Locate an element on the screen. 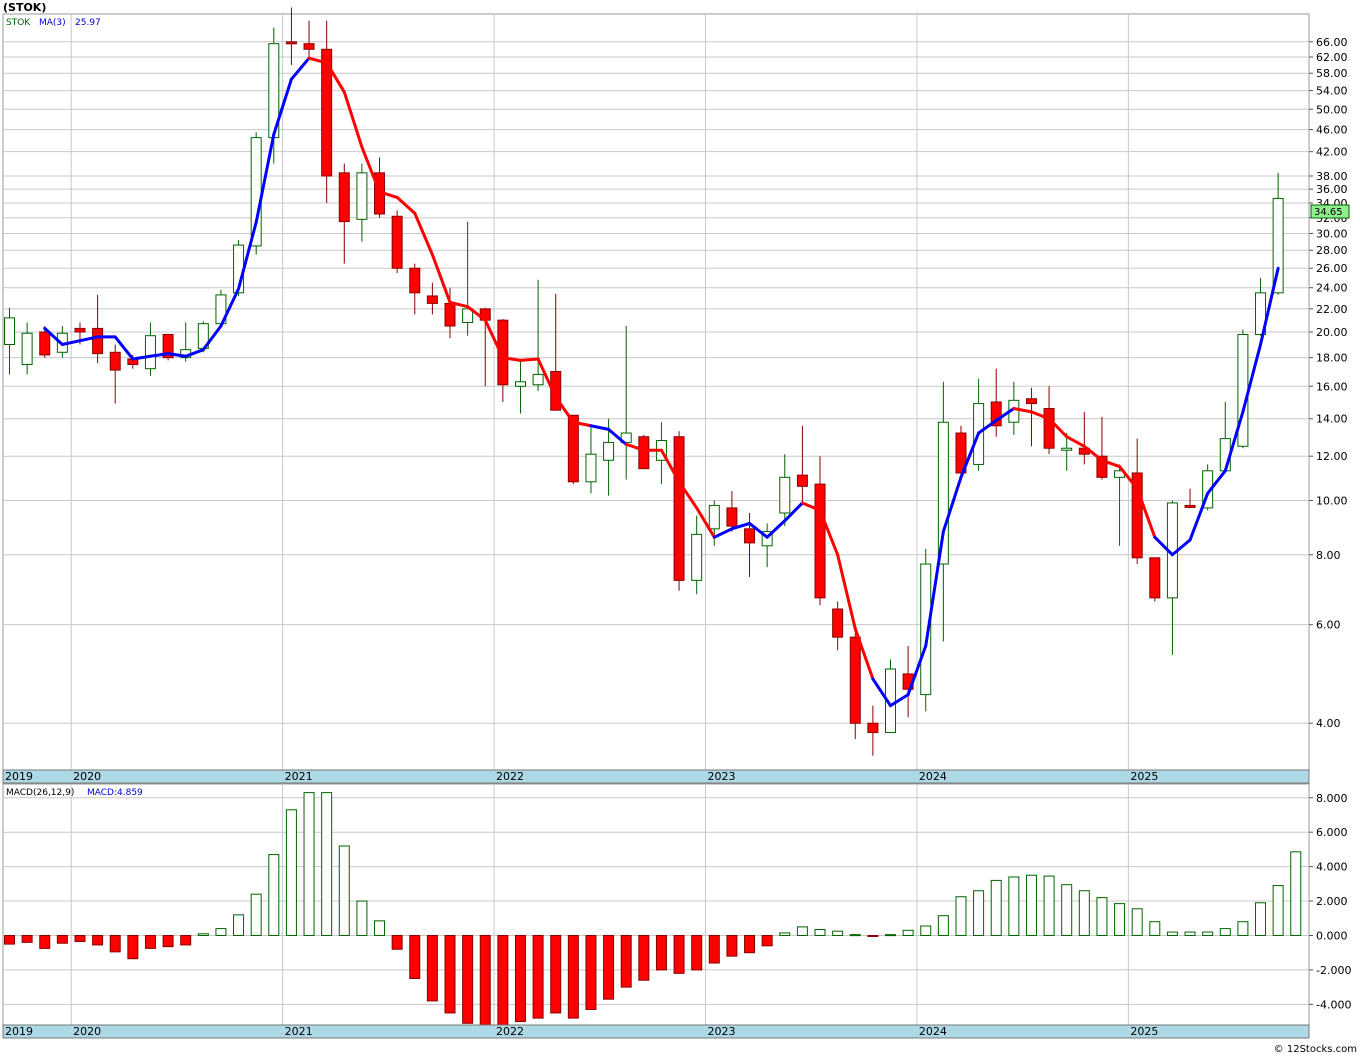 The width and height of the screenshot is (1360, 1060). price-y-tick-label: 50.00 is located at coordinates (1332, 109).